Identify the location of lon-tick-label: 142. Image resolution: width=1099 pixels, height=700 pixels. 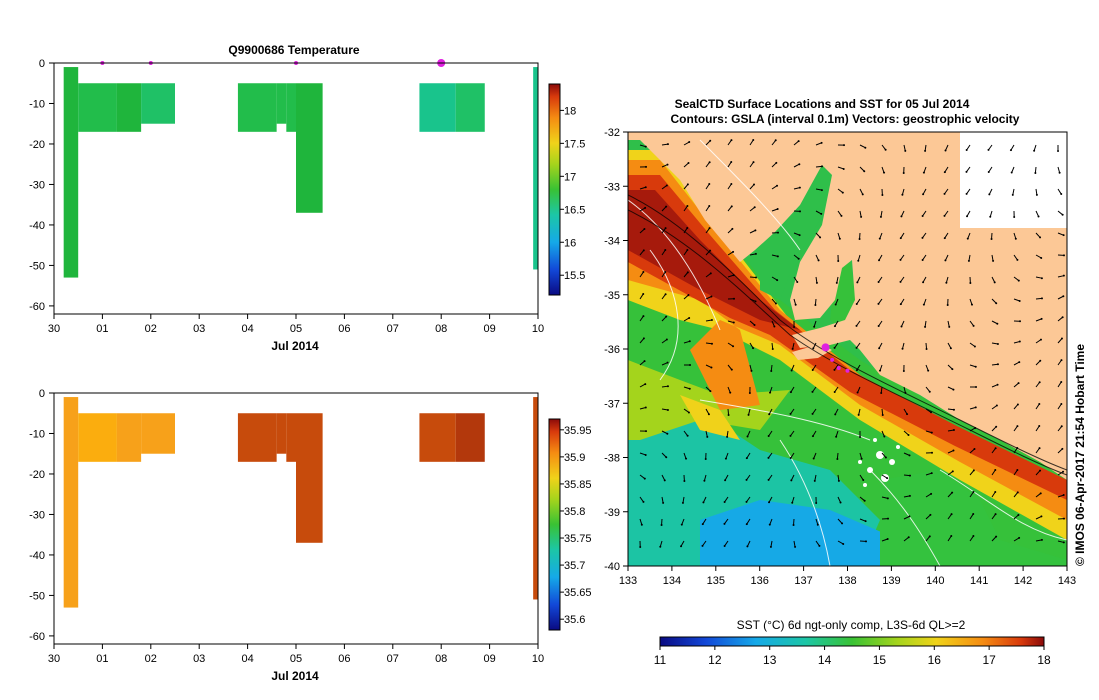
(1023, 581).